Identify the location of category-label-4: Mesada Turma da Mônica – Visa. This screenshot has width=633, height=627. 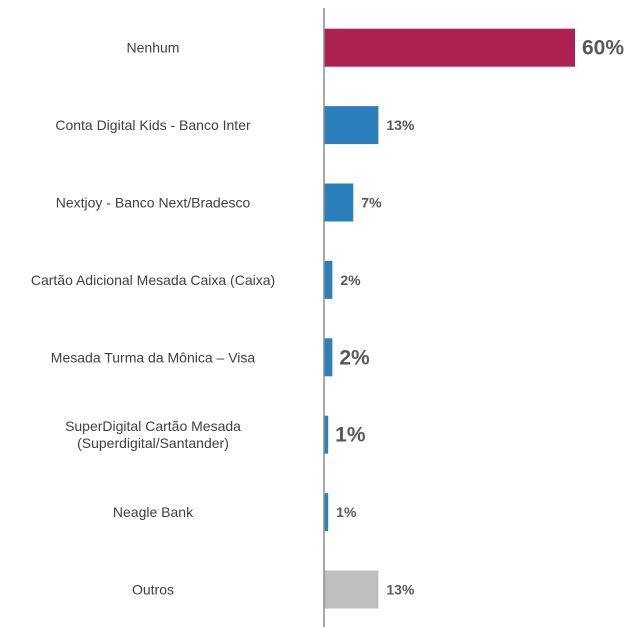
(153, 357).